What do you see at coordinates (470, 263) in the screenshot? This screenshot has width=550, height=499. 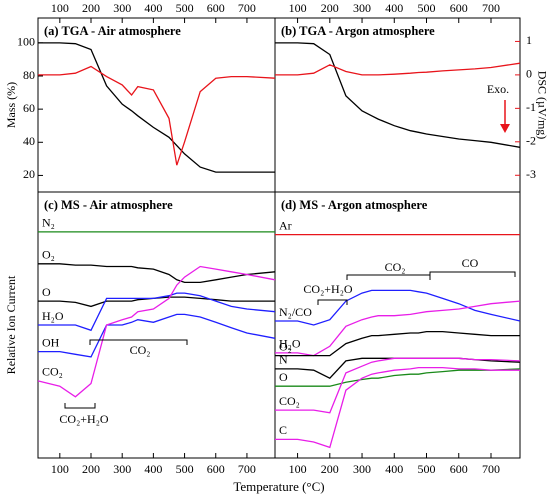 I see `annotation: CO` at bounding box center [470, 263].